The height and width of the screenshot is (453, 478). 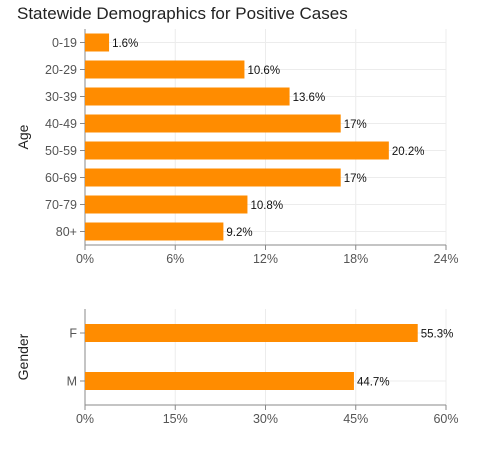 What do you see at coordinates (265, 259) in the screenshot?
I see `x-tick-label: 12%` at bounding box center [265, 259].